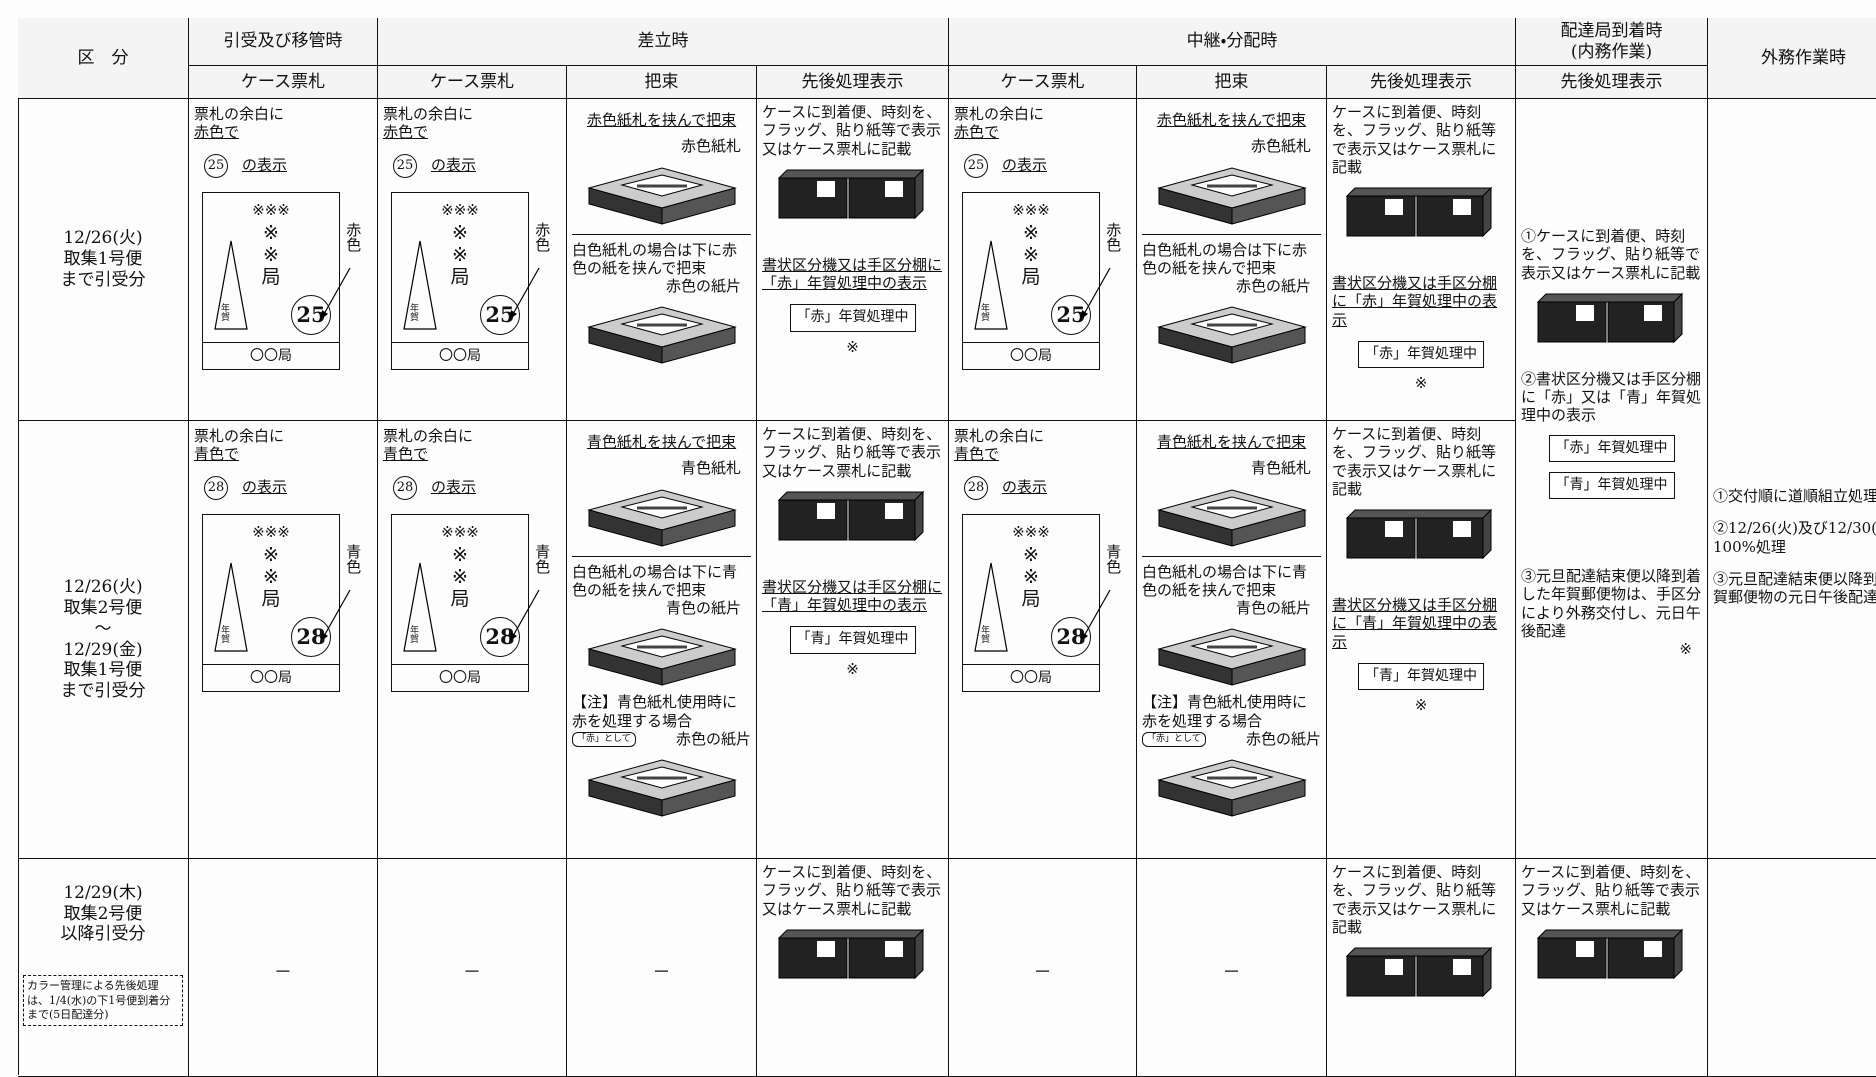 This screenshot has width=1876, height=1077. I want to click on bundle-cell: 赤色紙札を挟んで把束 赤色紙札 白色紙札の場合は下に赤色の紙を挟んで把束 赤色の紙片, so click(662, 260).